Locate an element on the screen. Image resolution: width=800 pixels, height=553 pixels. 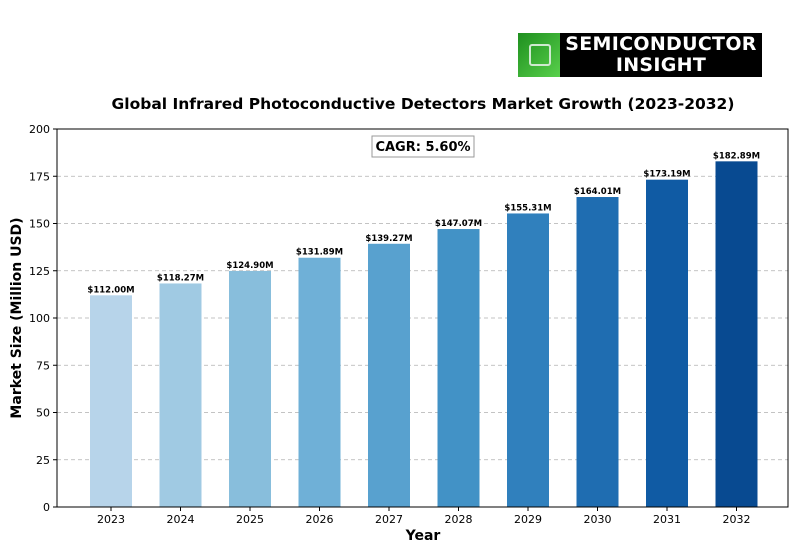
bar-value-label: $173.19M is located at coordinates (666, 175).